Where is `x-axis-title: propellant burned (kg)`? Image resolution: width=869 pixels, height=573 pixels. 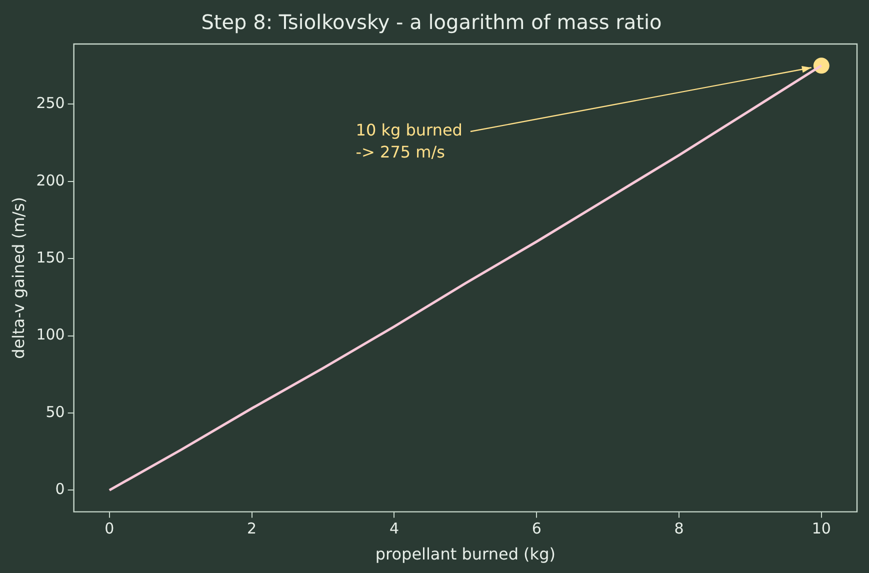 x-axis-title: propellant burned (kg) is located at coordinates (465, 554).